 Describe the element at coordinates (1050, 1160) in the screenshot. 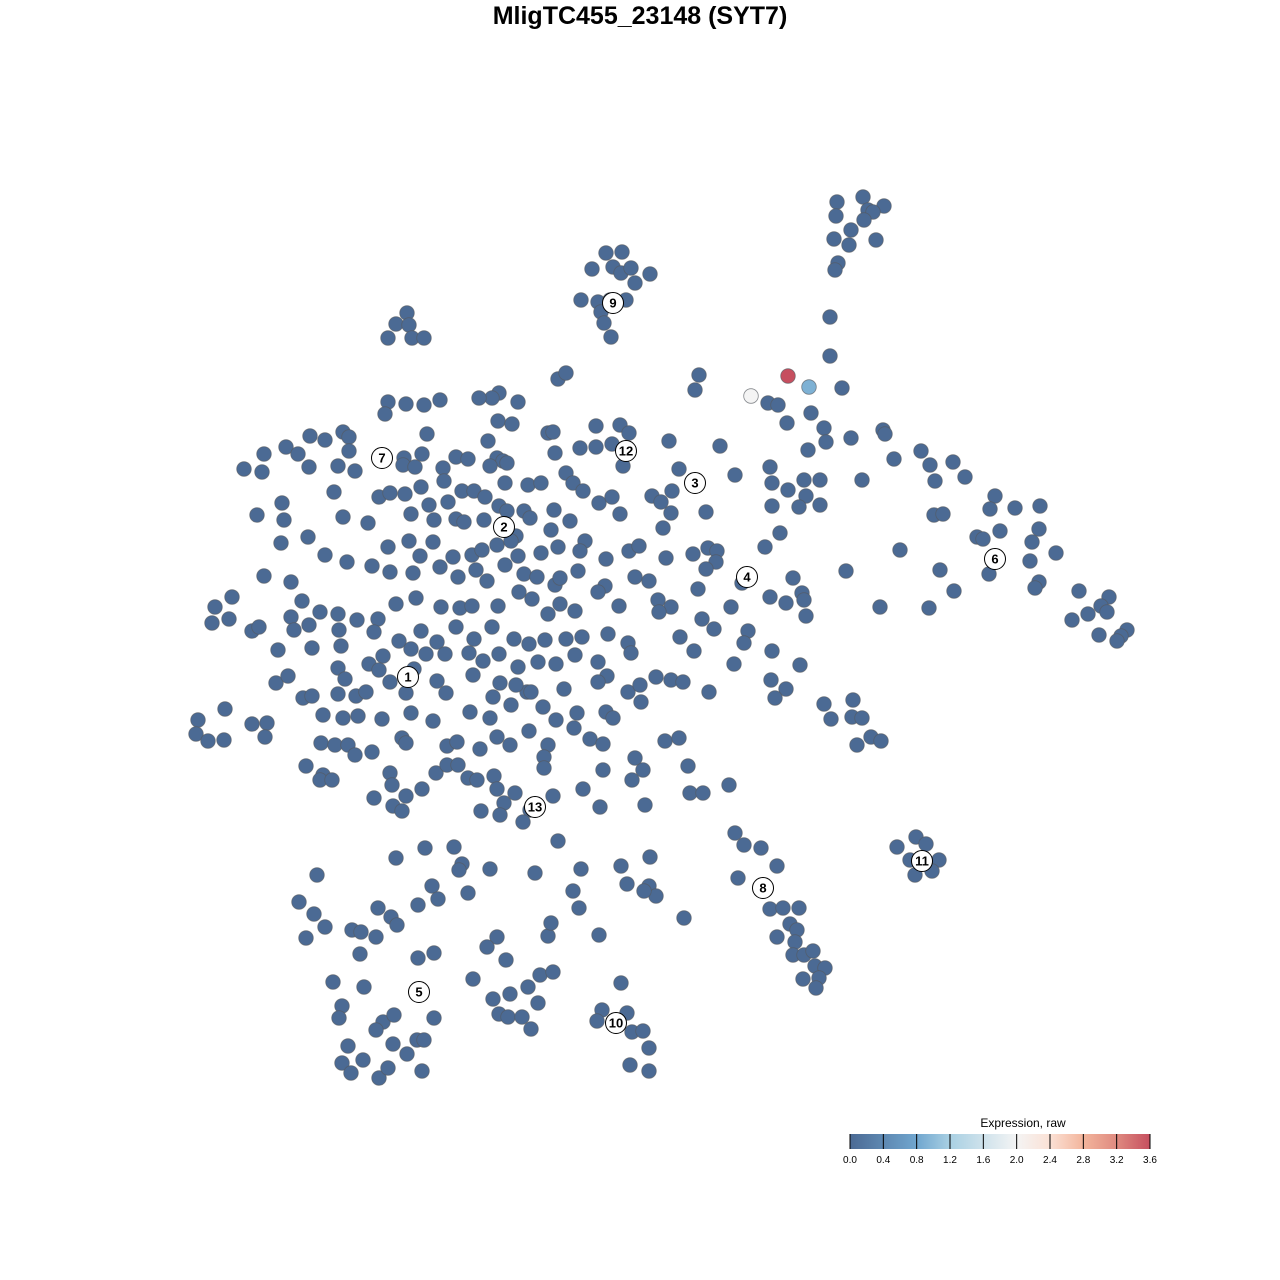

I see `colorbar-tick-label: 2.4` at that location.